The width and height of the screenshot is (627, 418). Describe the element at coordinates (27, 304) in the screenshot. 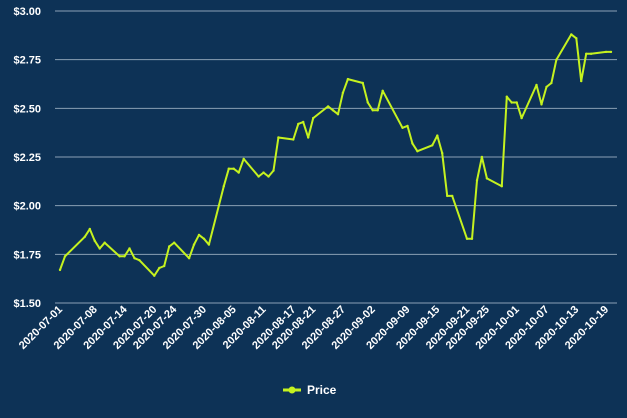

I see `y-tick-label: $1.50` at that location.